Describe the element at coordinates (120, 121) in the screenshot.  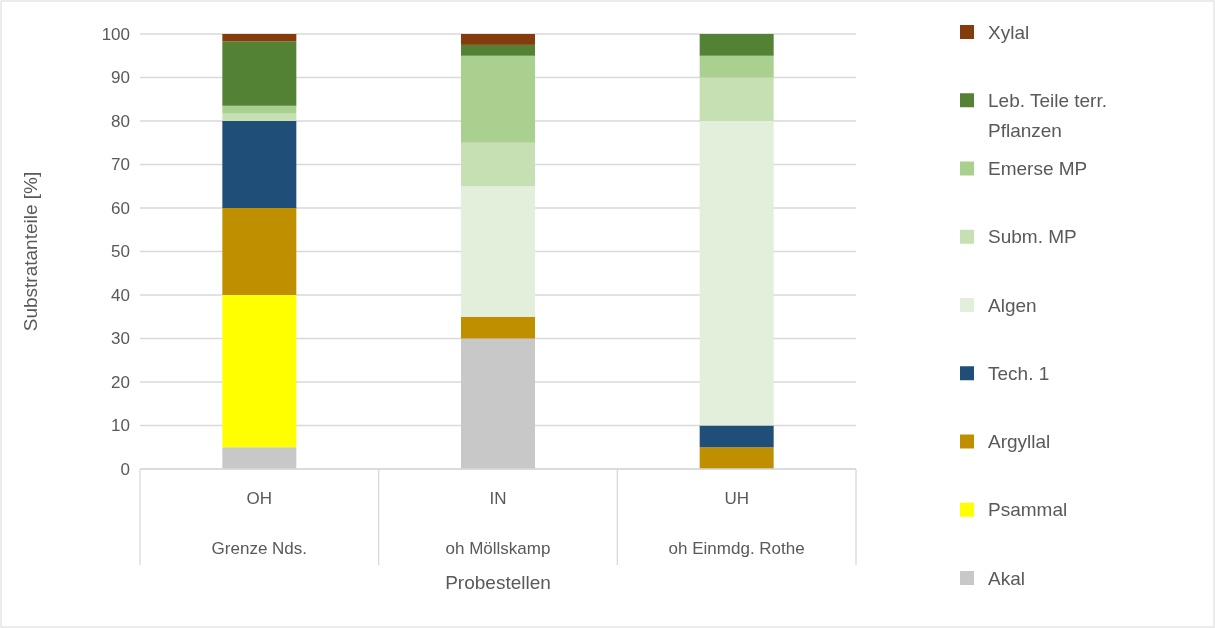
I see `y-tick-label: 80` at that location.